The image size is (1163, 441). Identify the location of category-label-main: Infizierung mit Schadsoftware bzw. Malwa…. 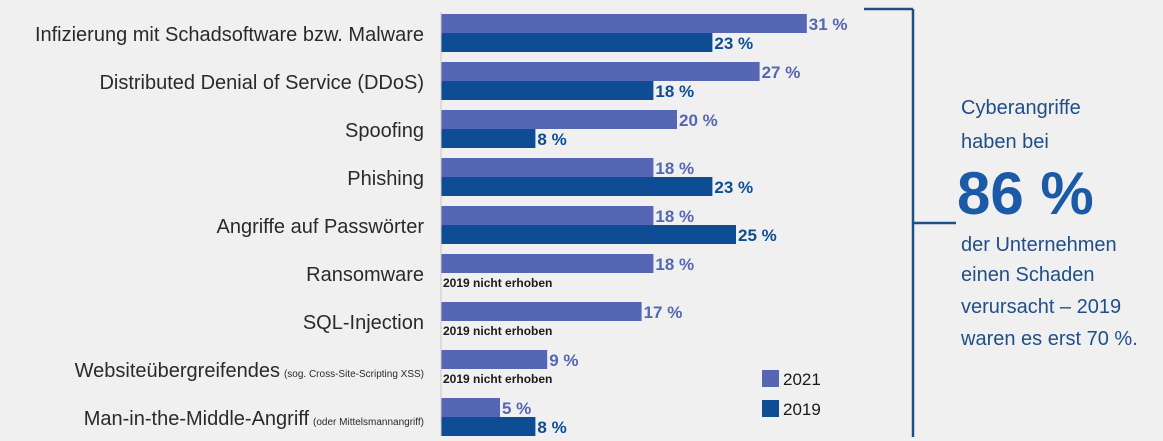
(229, 35).